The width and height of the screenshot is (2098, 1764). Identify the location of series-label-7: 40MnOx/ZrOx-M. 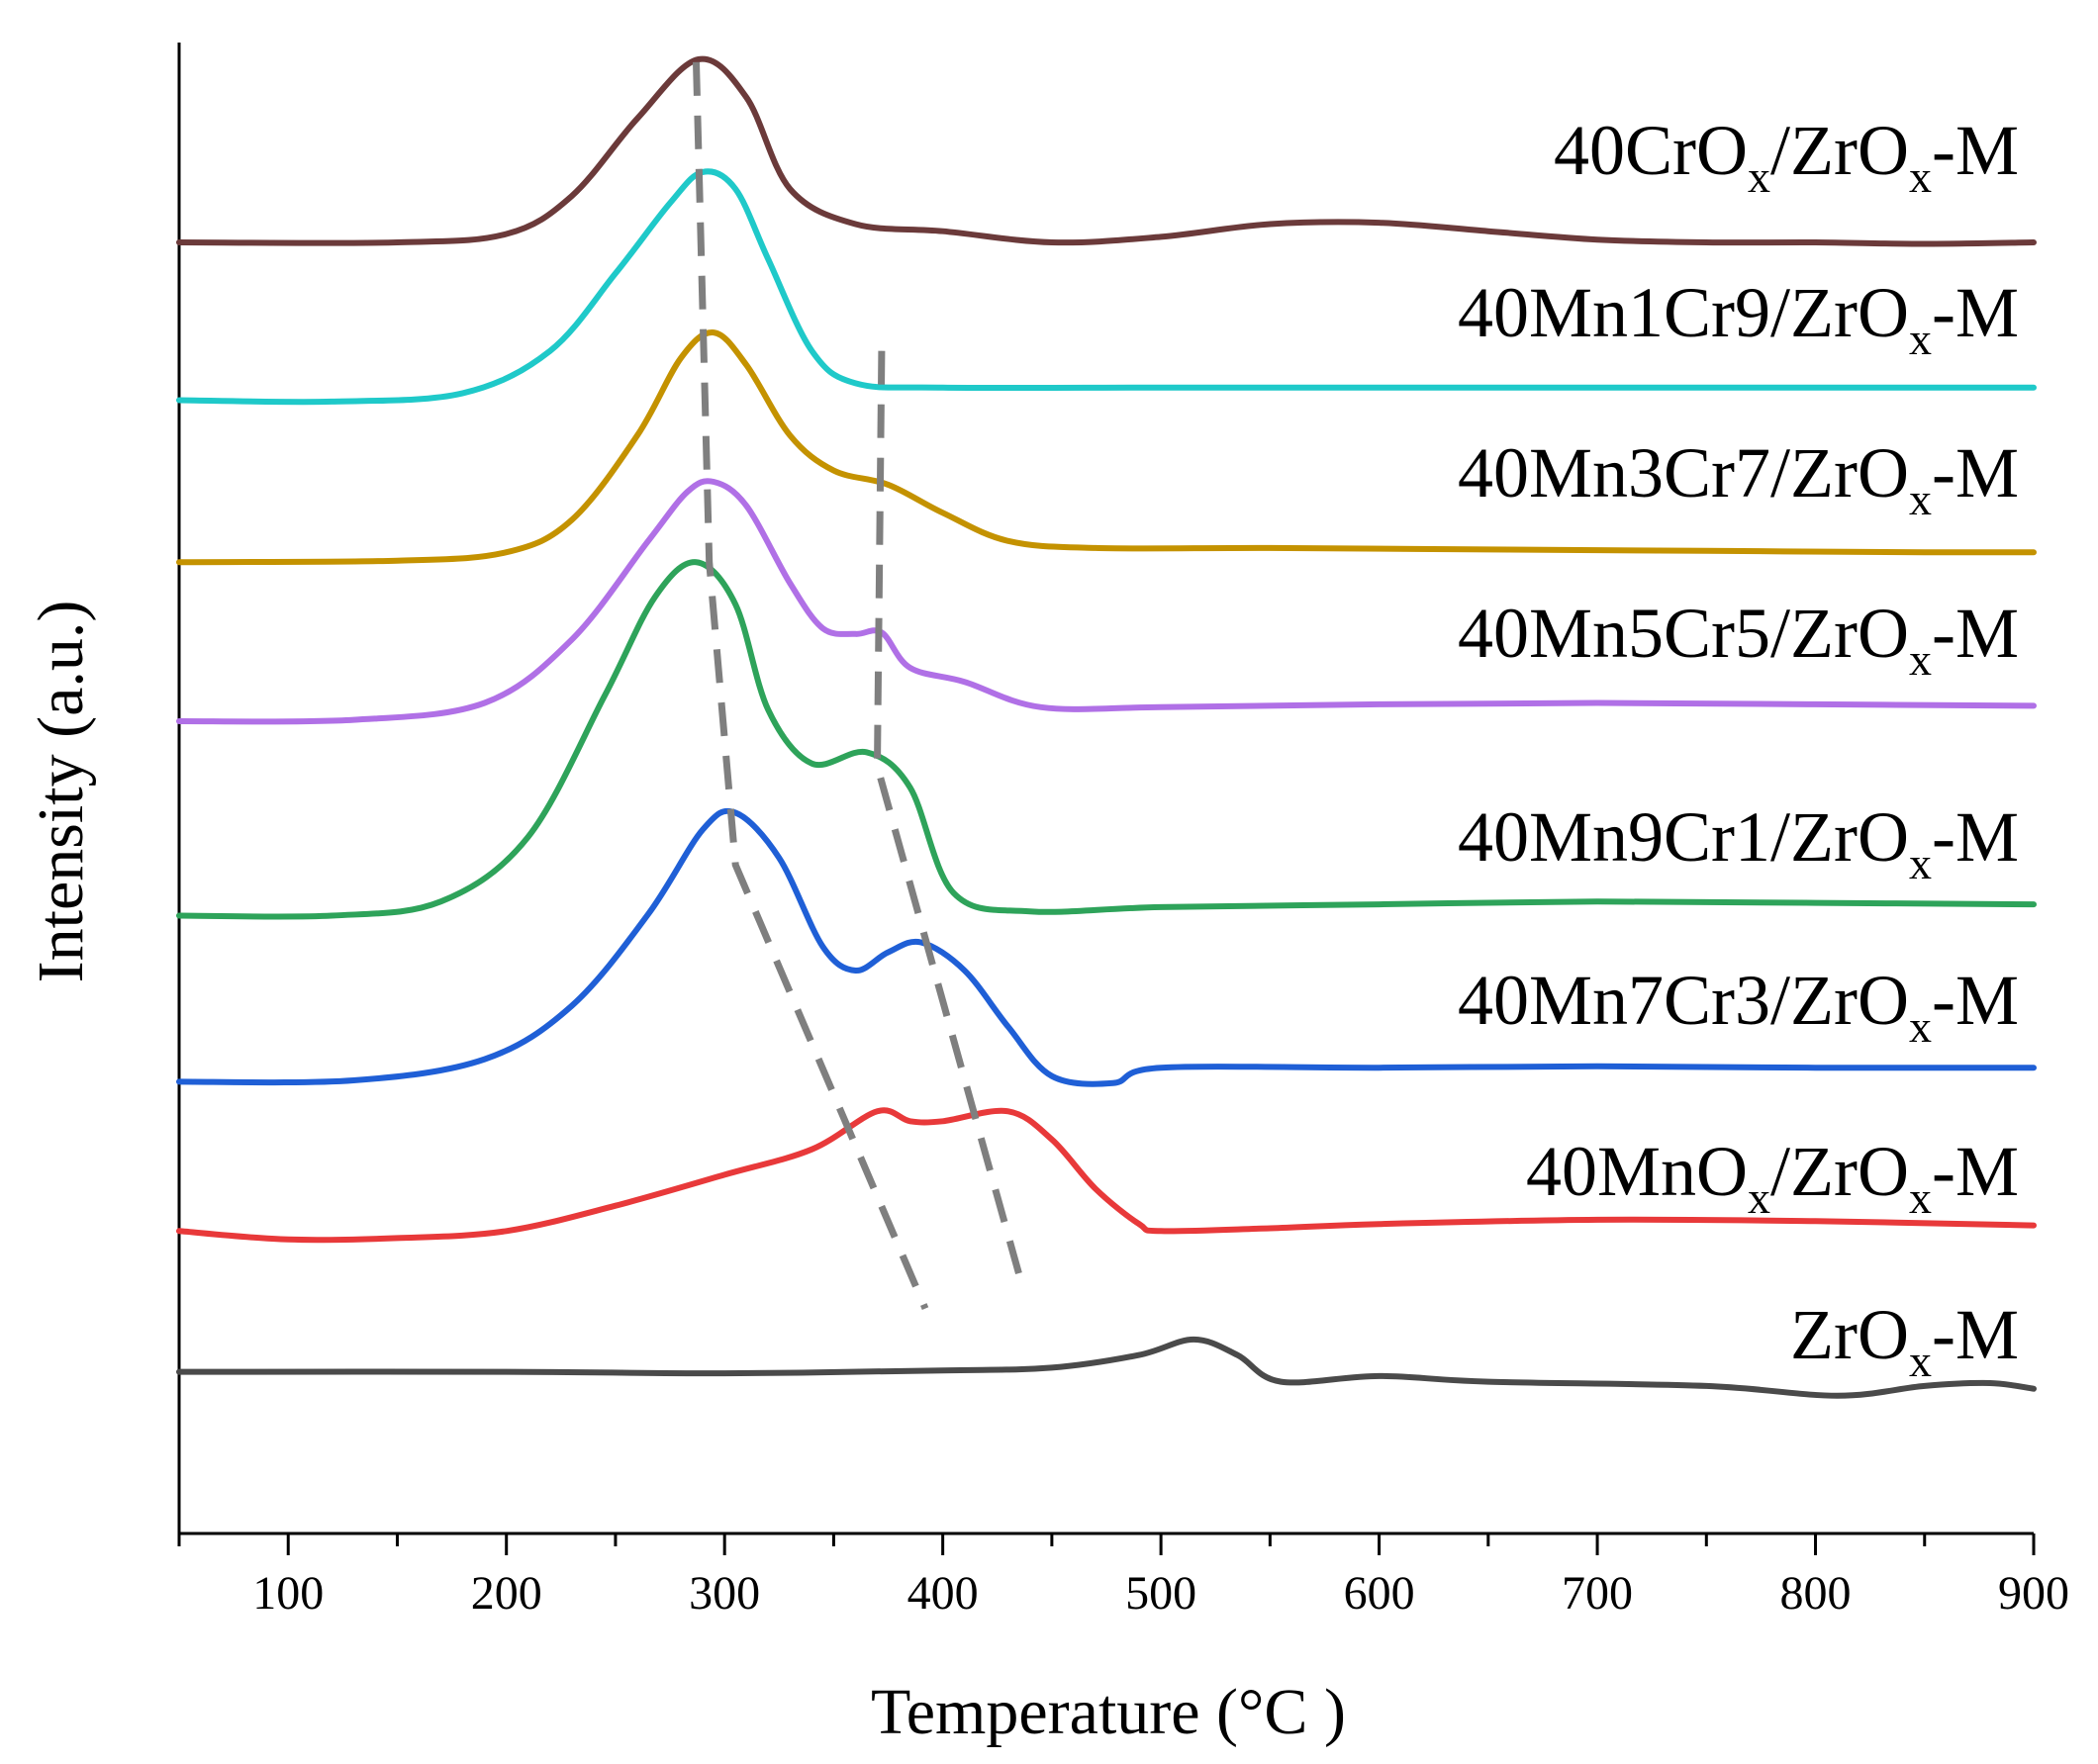
(1772, 1178).